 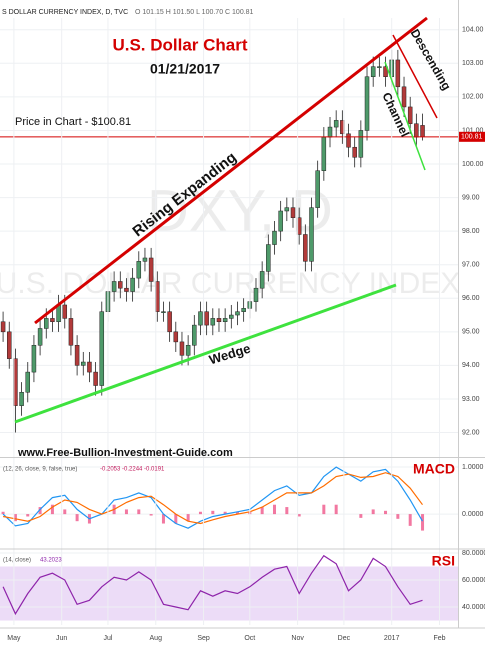 I want to click on chart-subtitle: 01/21/2017, so click(x=185, y=69).